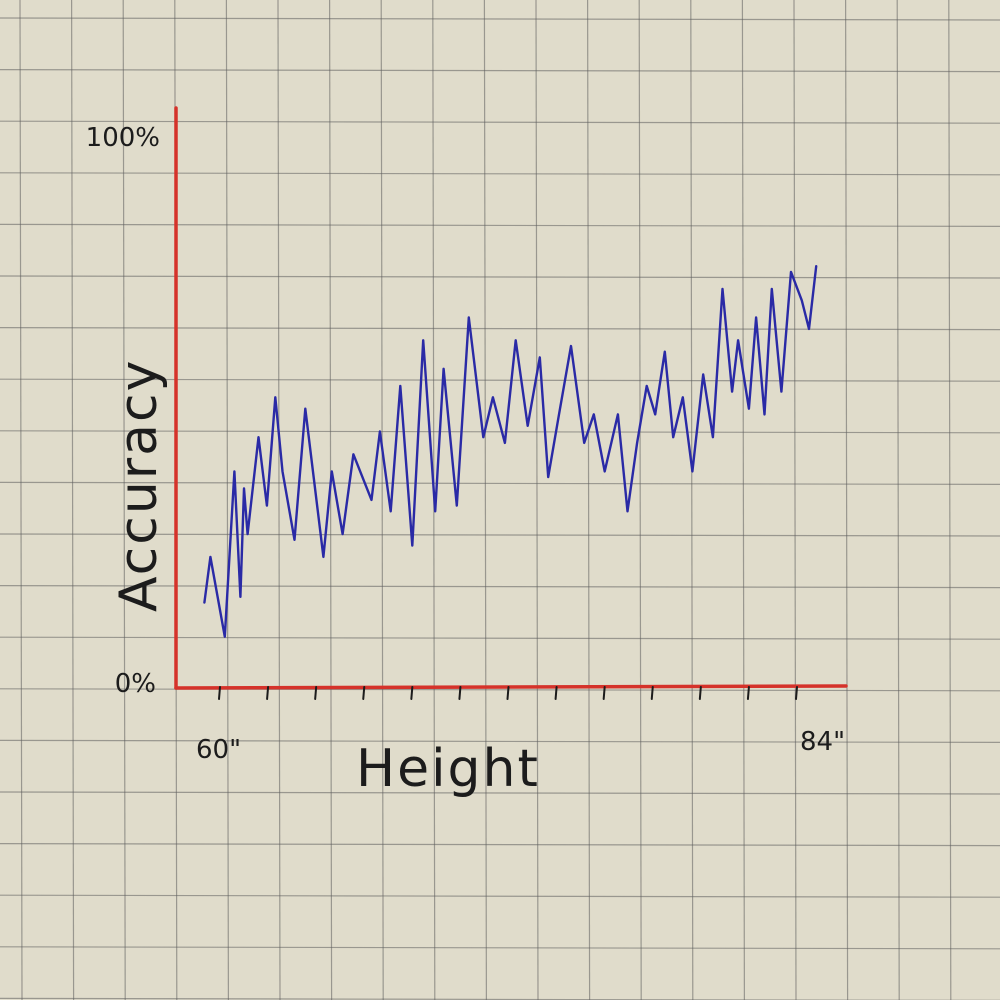 The image size is (1000, 1000). Describe the element at coordinates (135, 684) in the screenshot. I see `y-tick-label-min: 0%` at that location.